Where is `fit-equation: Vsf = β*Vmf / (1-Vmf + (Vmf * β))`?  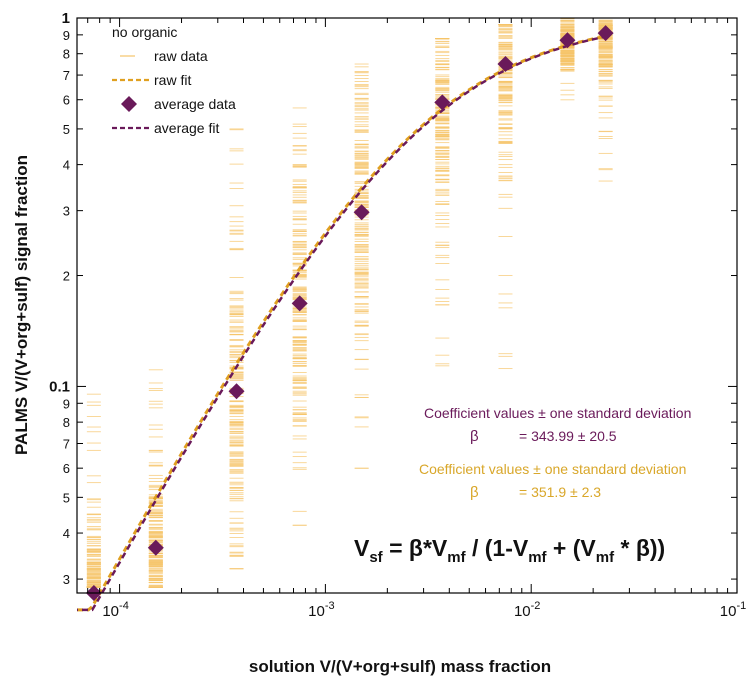
fit-equation: Vsf = β*Vmf / (1-Vmf + (Vmf * β)) is located at coordinates (509, 550).